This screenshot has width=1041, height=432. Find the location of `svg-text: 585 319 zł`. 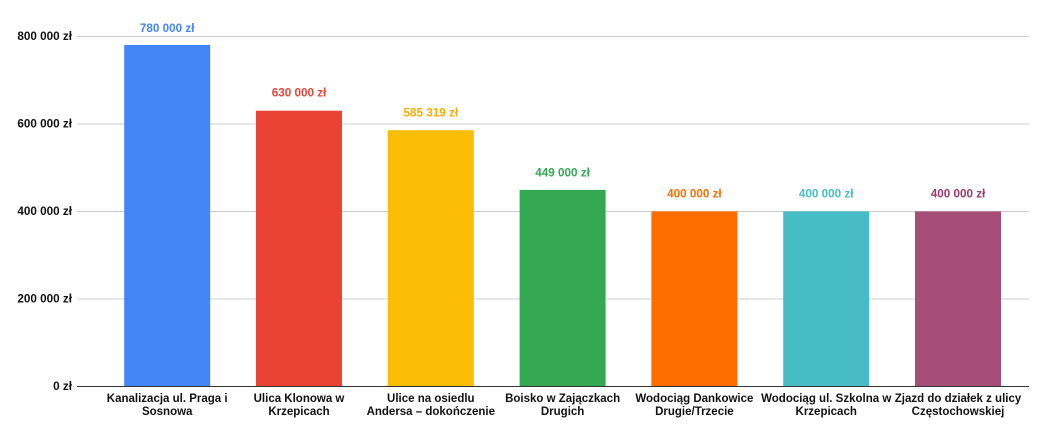

svg-text: 585 319 zł is located at coordinates (431, 112).